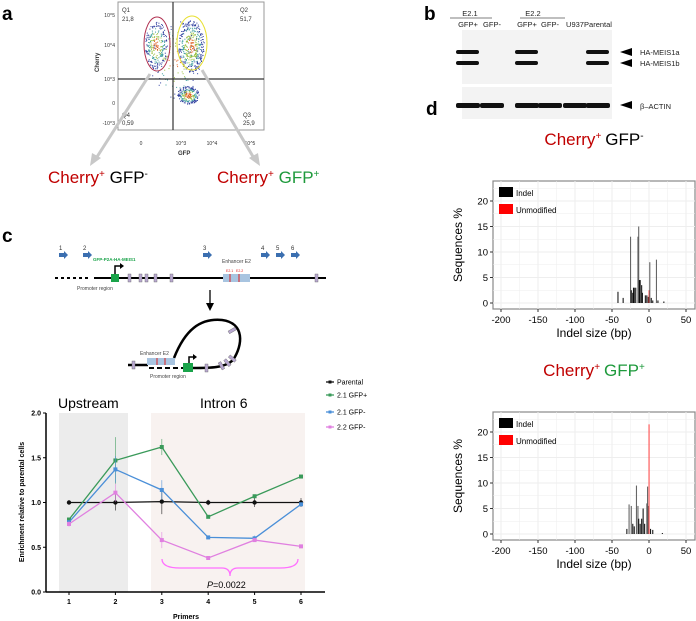  I want to click on chromatin-loop, so click(207, 344).